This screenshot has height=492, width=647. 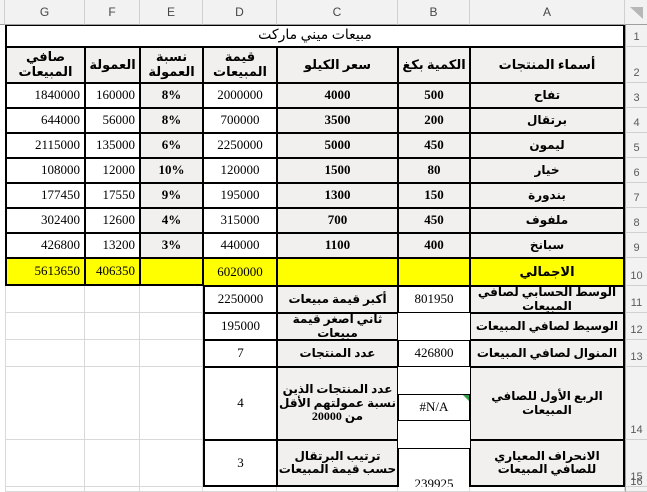 I want to click on cell-product-name: بندورة, so click(x=547, y=195).